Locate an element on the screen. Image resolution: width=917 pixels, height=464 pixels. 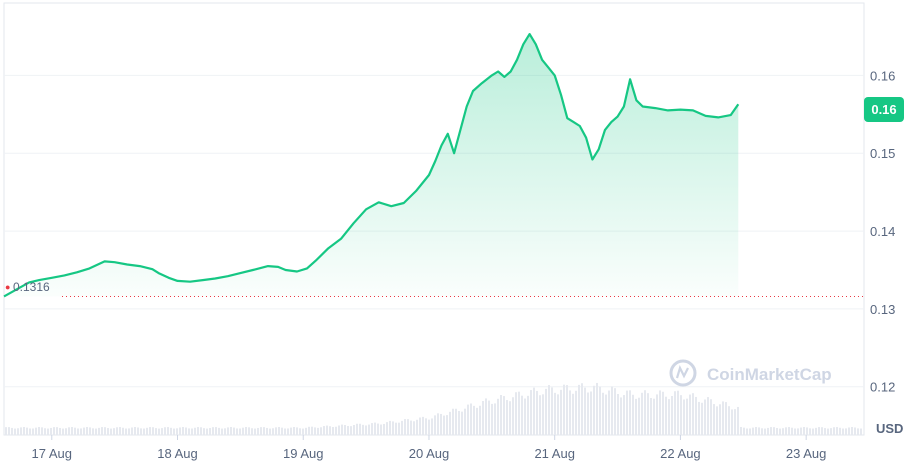
volume-bars is located at coordinates (433, 408).